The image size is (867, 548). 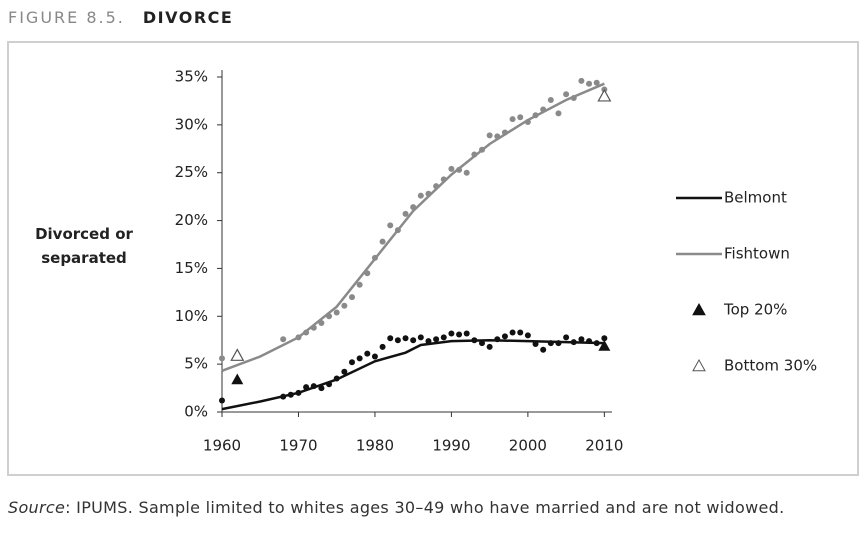 What do you see at coordinates (66, 17) in the screenshot?
I see `figure-label: FIGURE 8.5.` at bounding box center [66, 17].